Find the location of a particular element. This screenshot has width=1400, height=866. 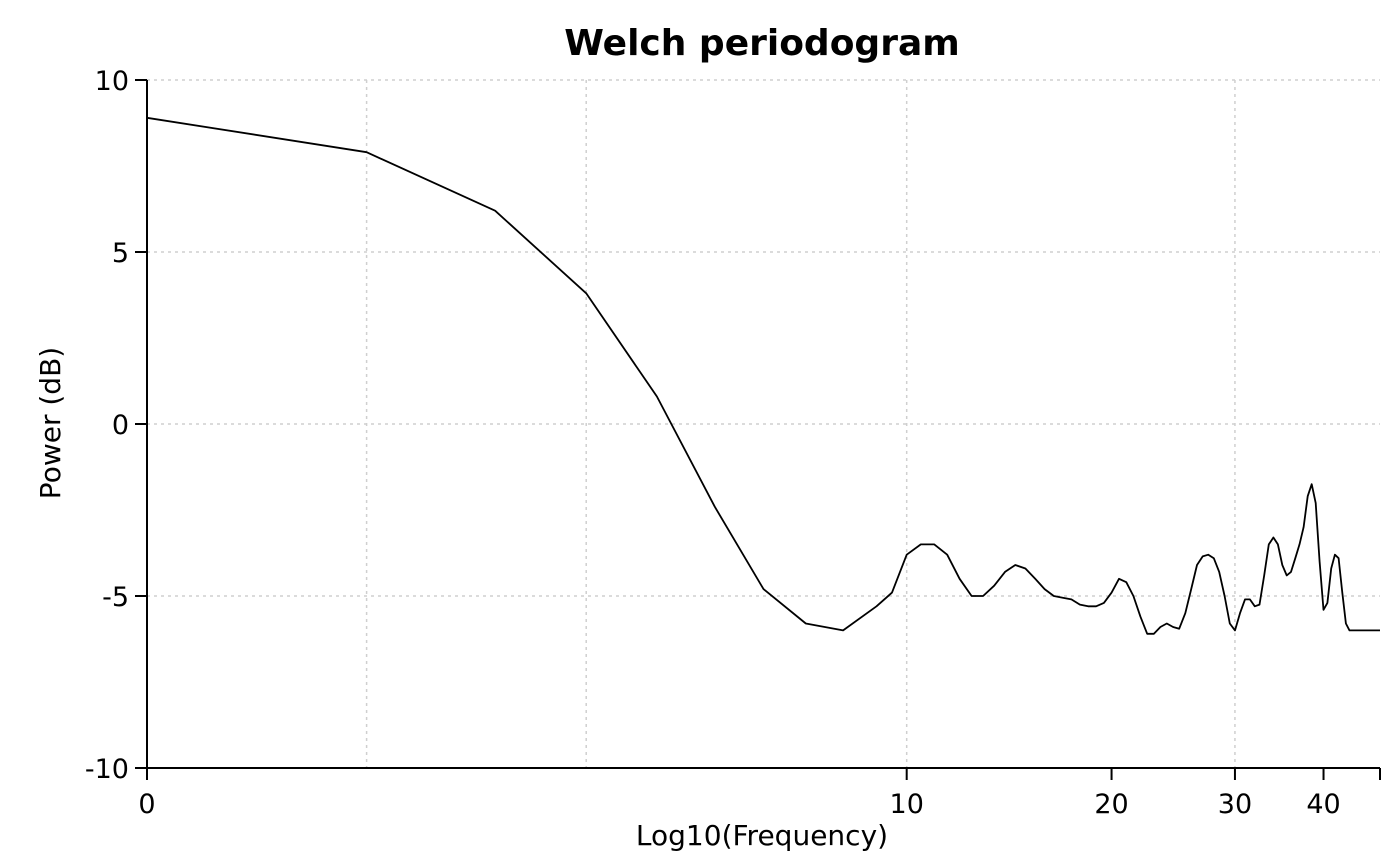

y-tick-label: -5 is located at coordinates (115, 597).